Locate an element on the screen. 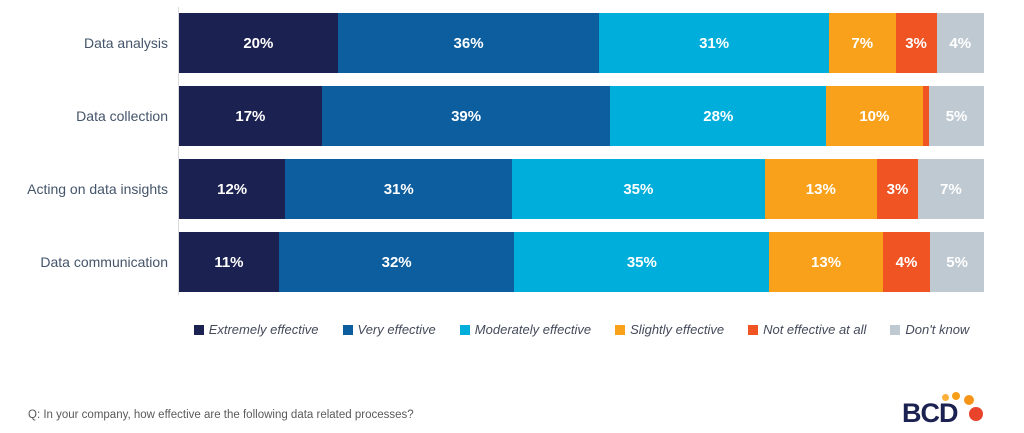 The image size is (1024, 433). category-label: Data communication is located at coordinates (104, 262).